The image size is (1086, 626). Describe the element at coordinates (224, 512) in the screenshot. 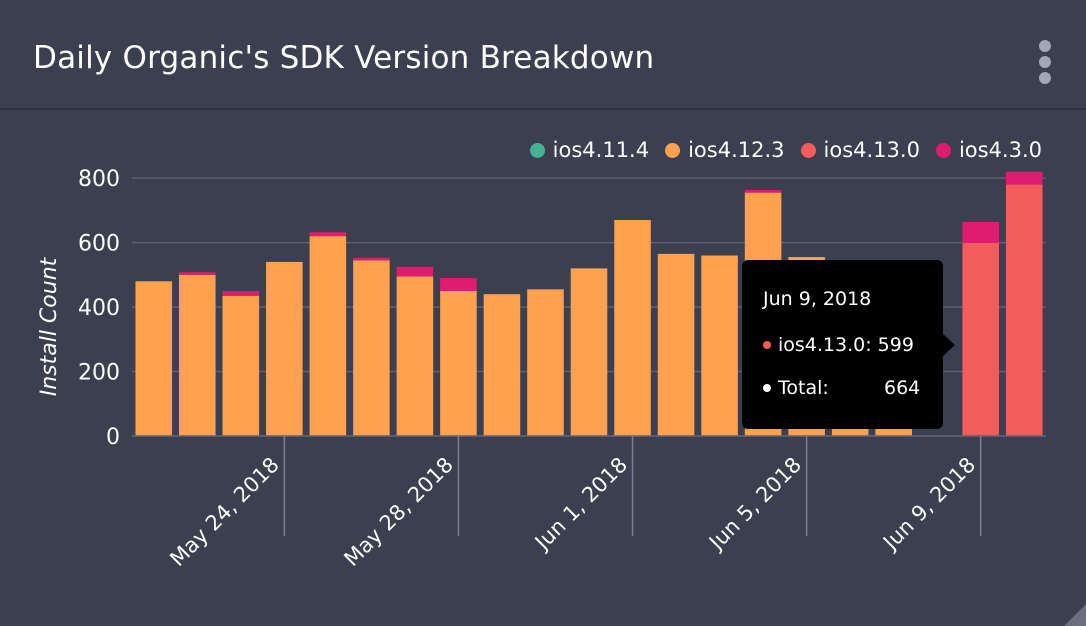

I see `x-tick-label: May 24, 2018` at that location.